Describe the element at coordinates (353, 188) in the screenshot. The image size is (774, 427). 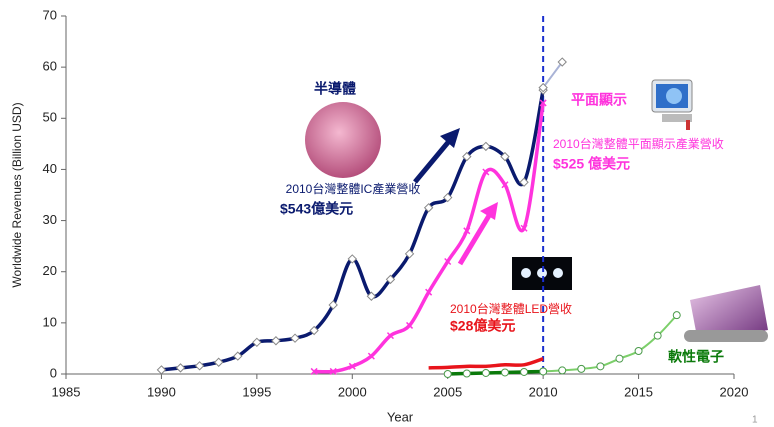
I see `annotation: 2010台灣整體IC產業營收` at that location.